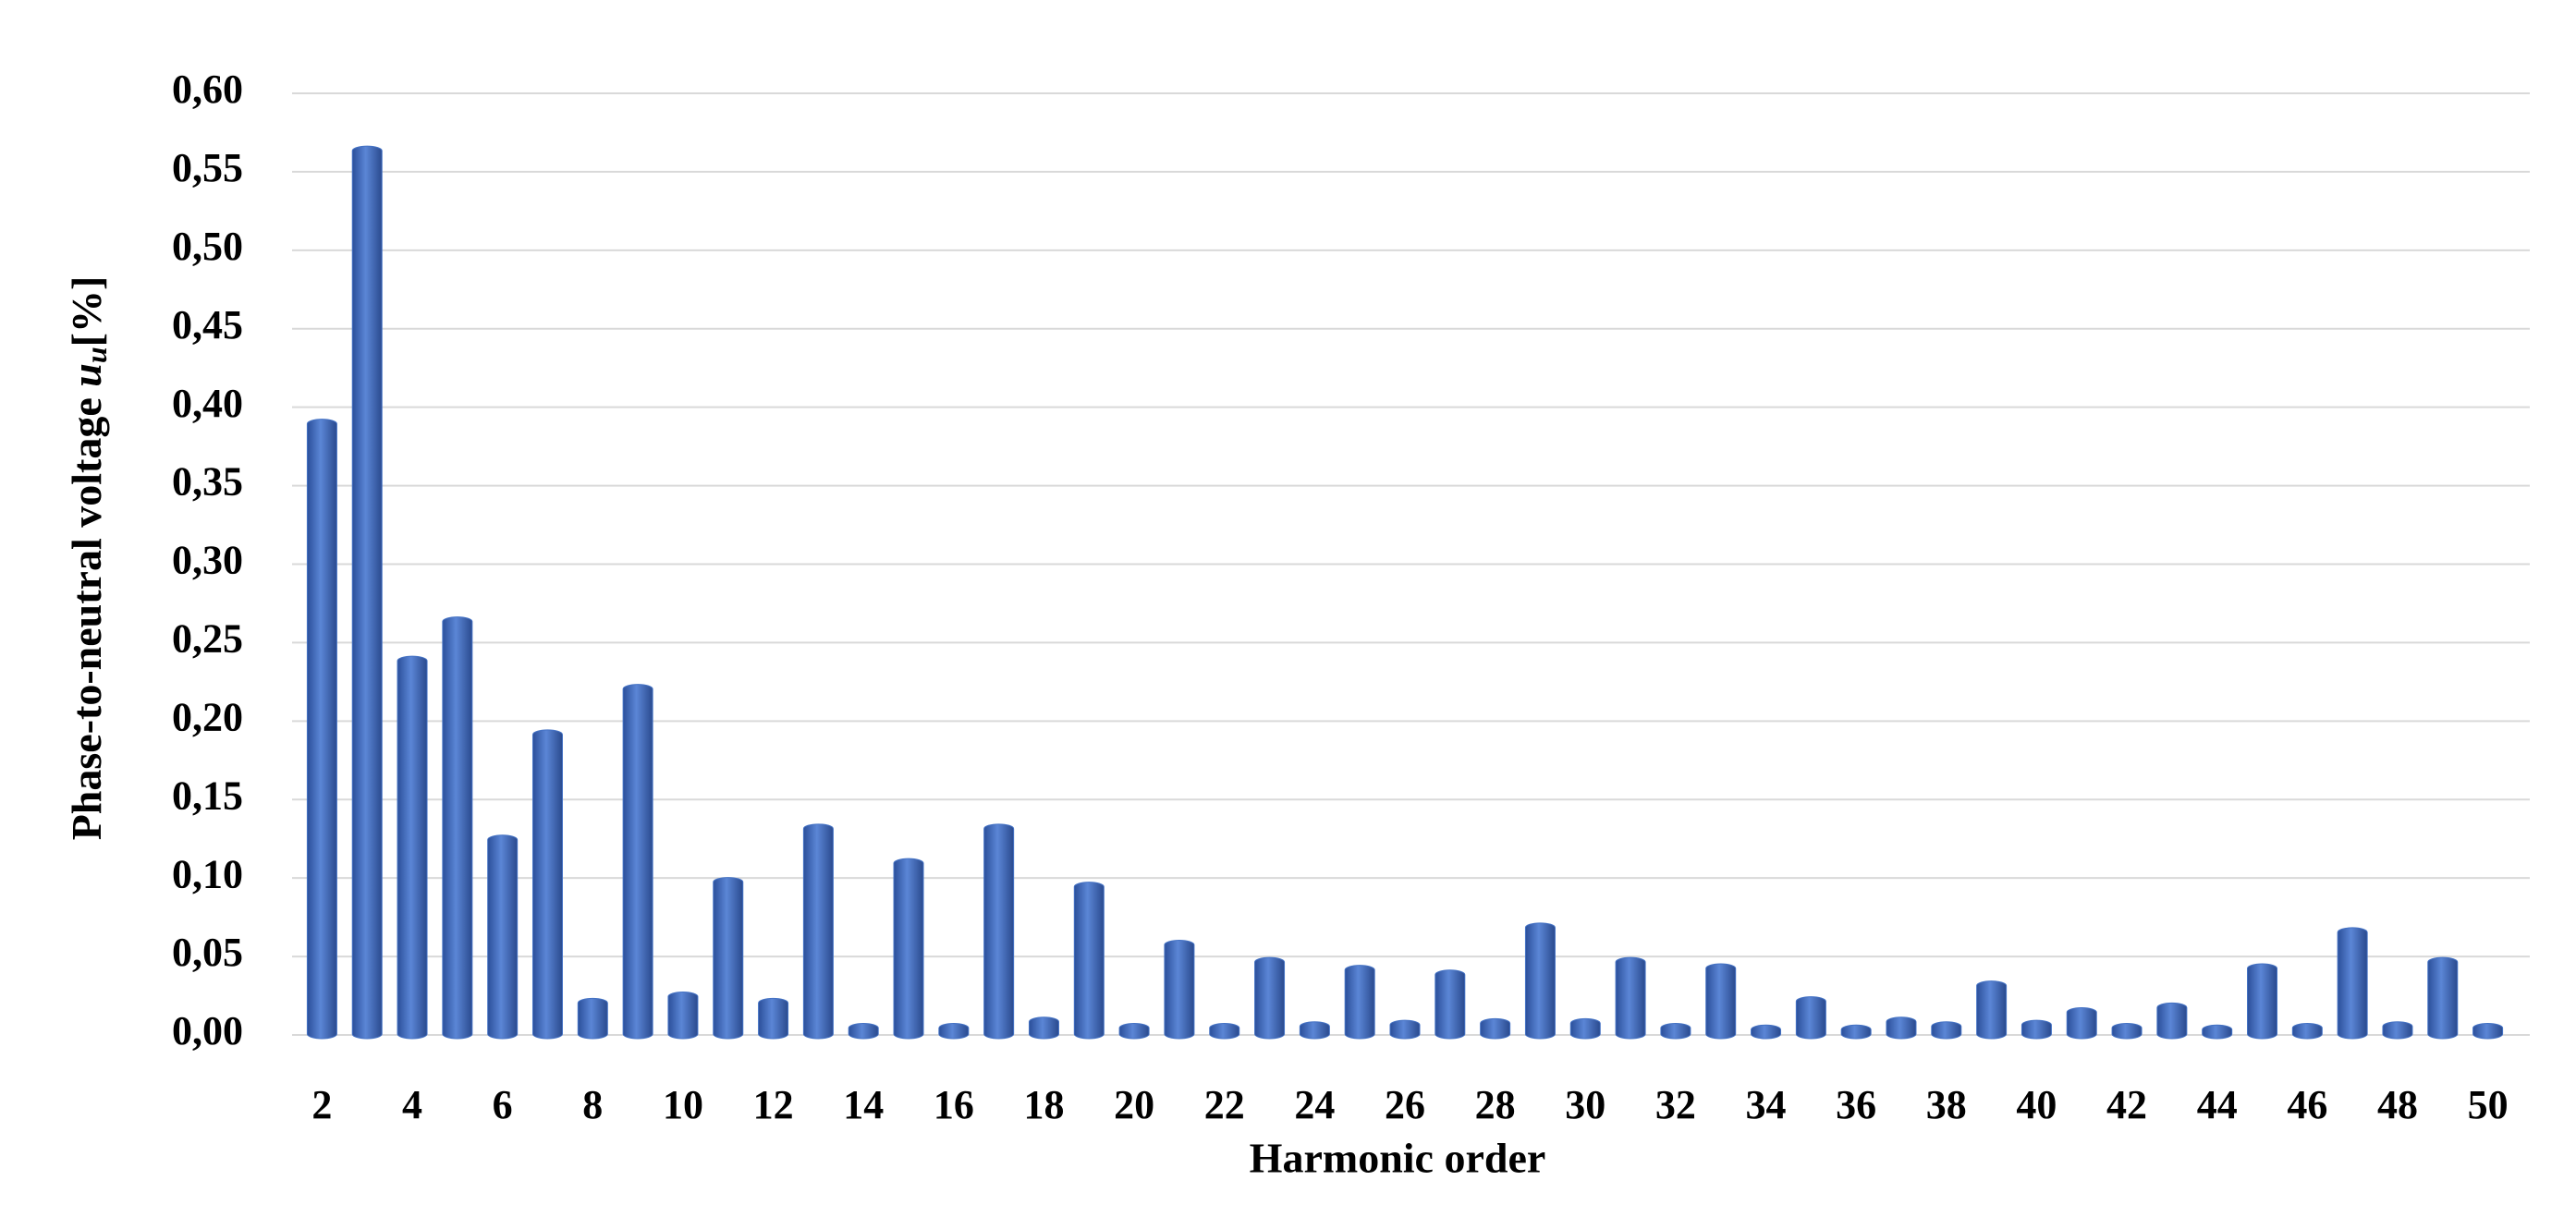  Describe the element at coordinates (207, 716) in the screenshot. I see `y-tick-label: 0,20` at that location.